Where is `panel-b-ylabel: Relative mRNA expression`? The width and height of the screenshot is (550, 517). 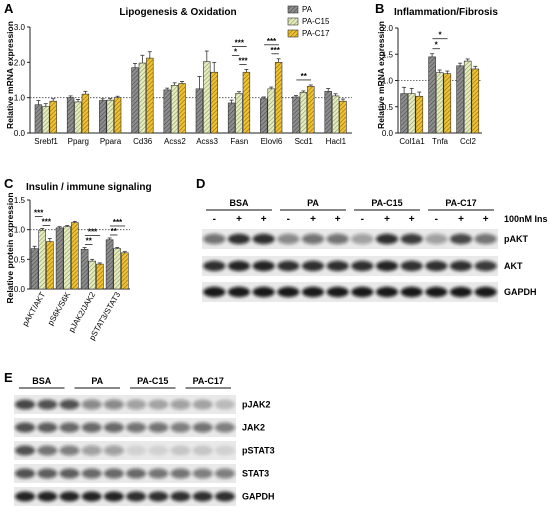 panel-b-ylabel: Relative mRNA expression is located at coordinates (381, 75).